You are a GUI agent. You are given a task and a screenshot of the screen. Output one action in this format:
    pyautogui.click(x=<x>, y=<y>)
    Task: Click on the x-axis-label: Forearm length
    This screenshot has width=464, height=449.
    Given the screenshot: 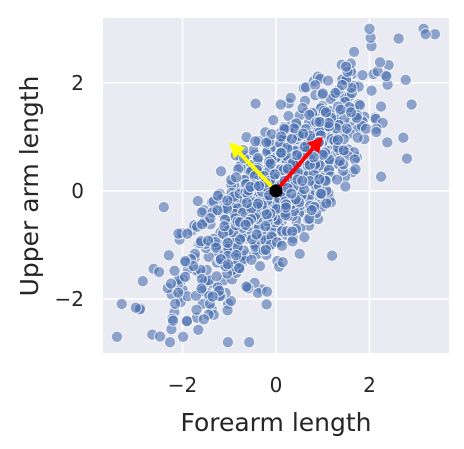 What is the action you would take?
    pyautogui.click(x=275, y=422)
    